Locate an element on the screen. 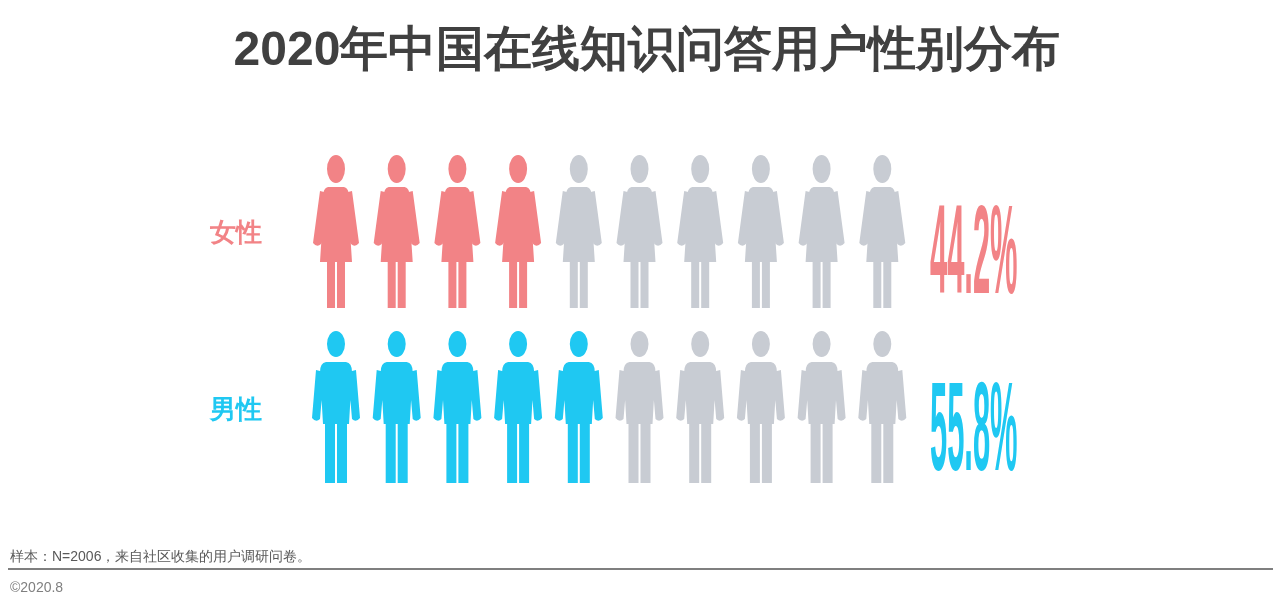 The image size is (1280, 611). category-label: 男性 is located at coordinates (235, 409).